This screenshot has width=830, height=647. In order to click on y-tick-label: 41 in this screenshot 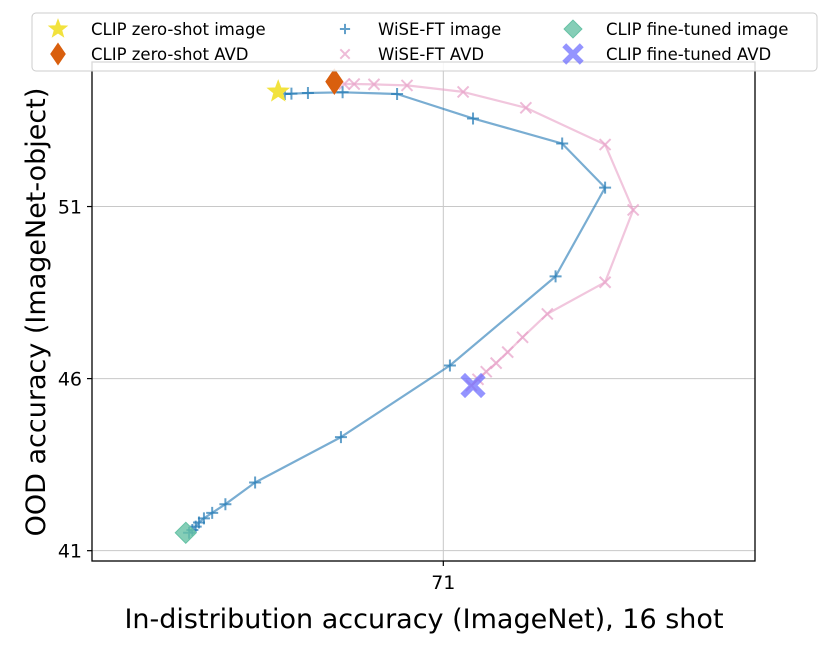, I will do `click(70, 552)`.